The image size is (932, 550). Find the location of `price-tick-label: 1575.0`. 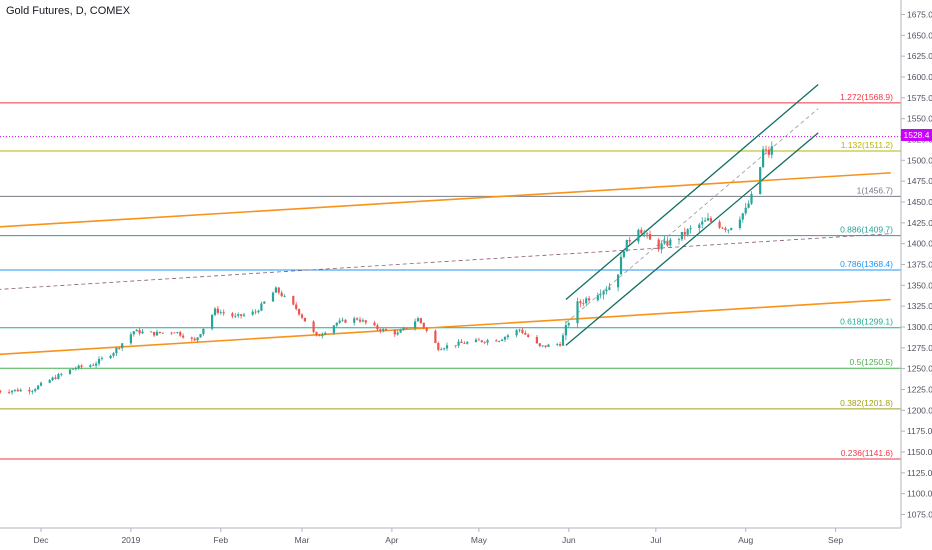

price-tick-label: 1575.0 is located at coordinates (919, 98).